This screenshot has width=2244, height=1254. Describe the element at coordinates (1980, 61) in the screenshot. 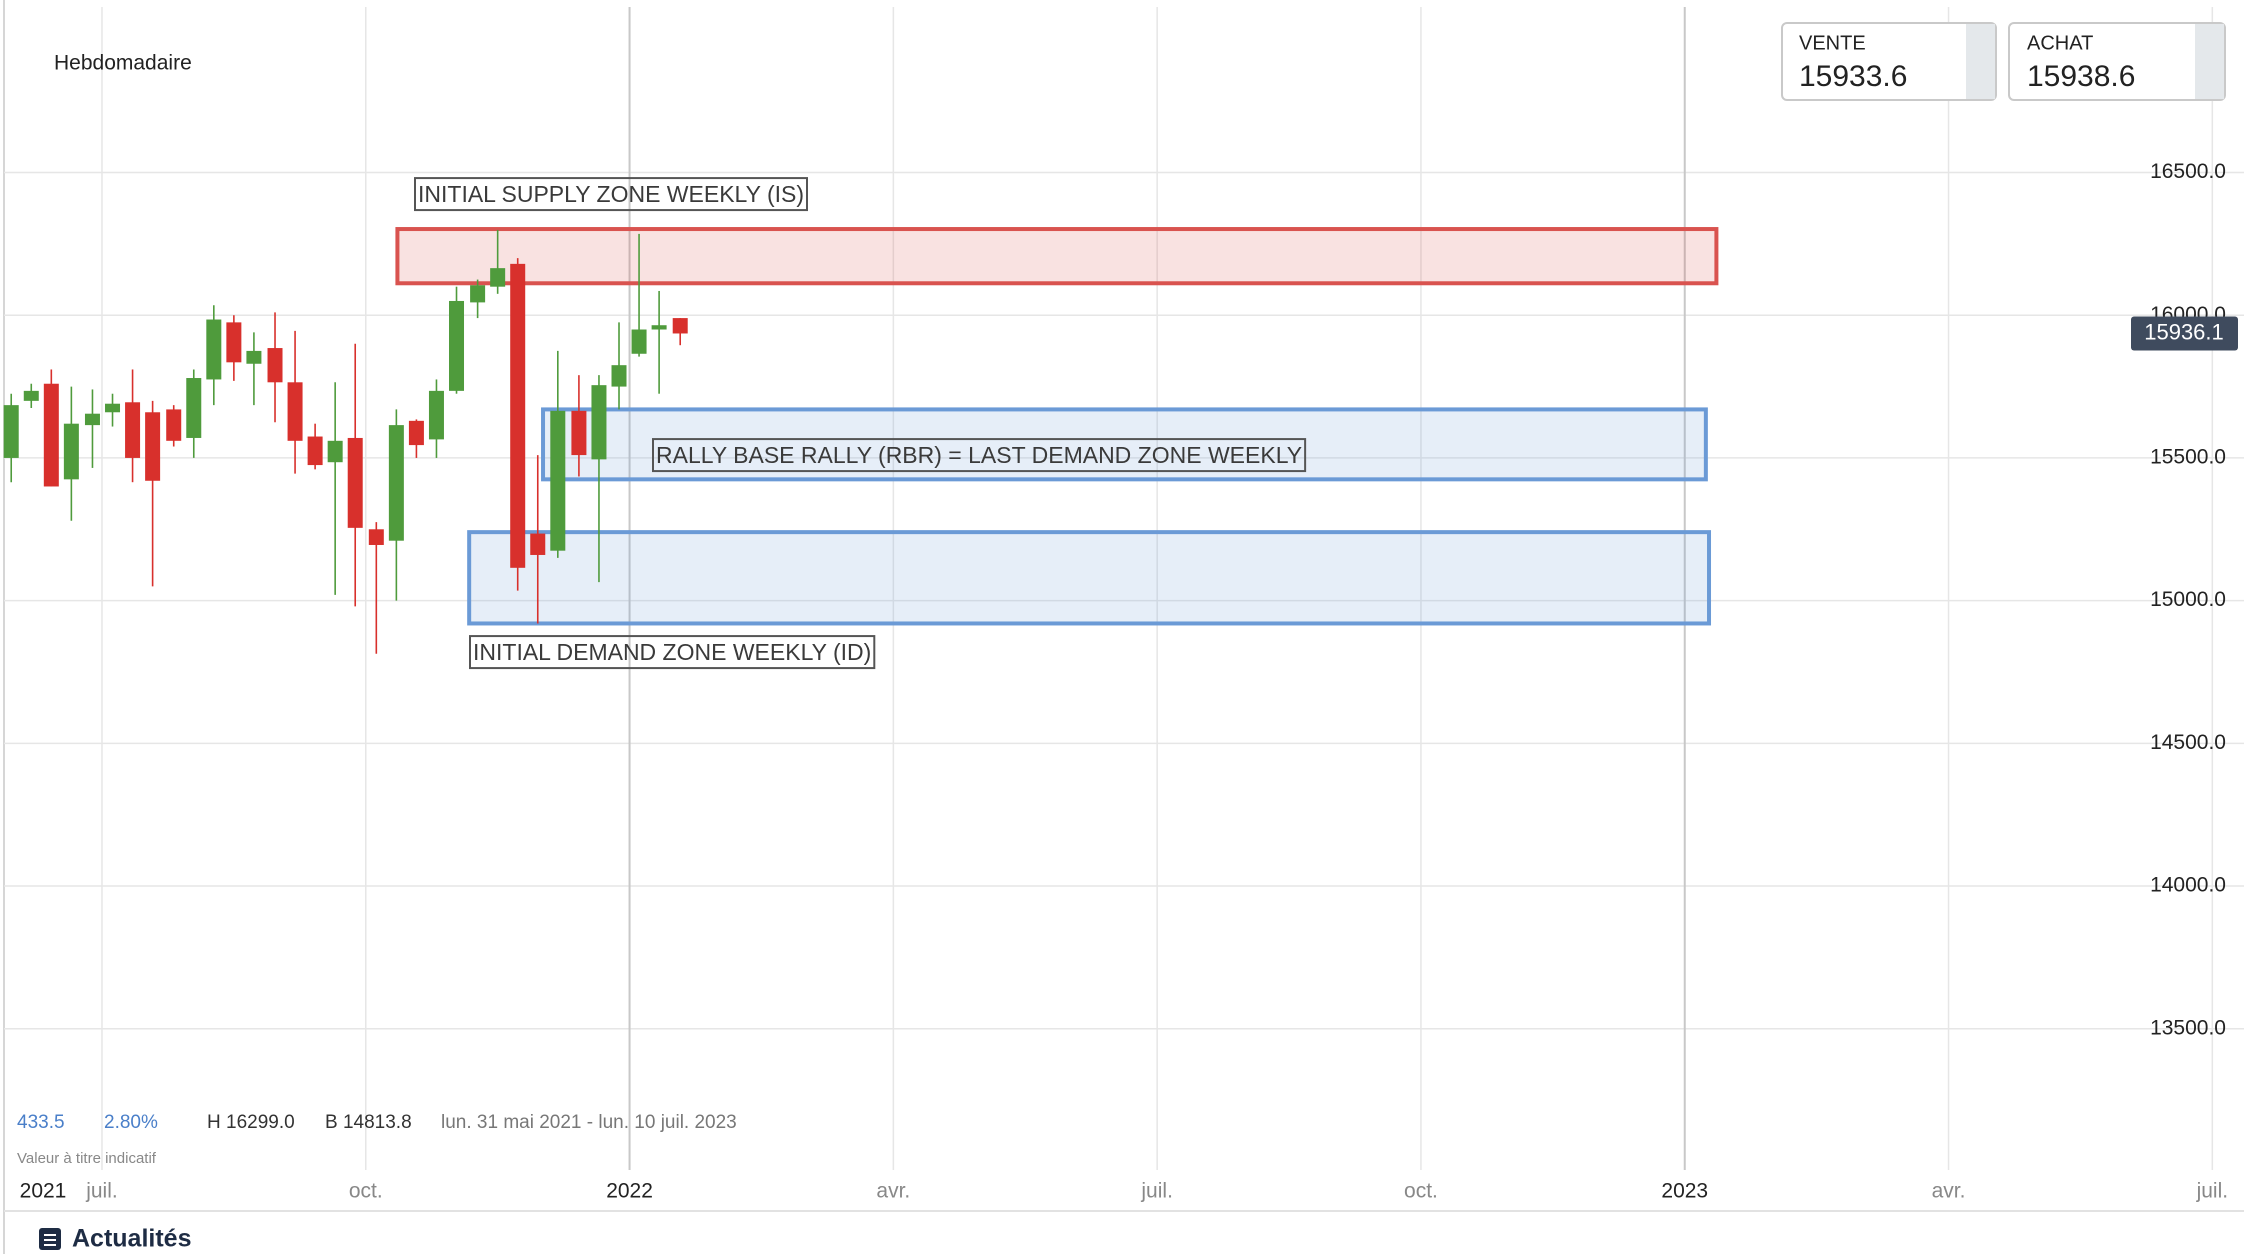

I see `sell-box-strip` at that location.